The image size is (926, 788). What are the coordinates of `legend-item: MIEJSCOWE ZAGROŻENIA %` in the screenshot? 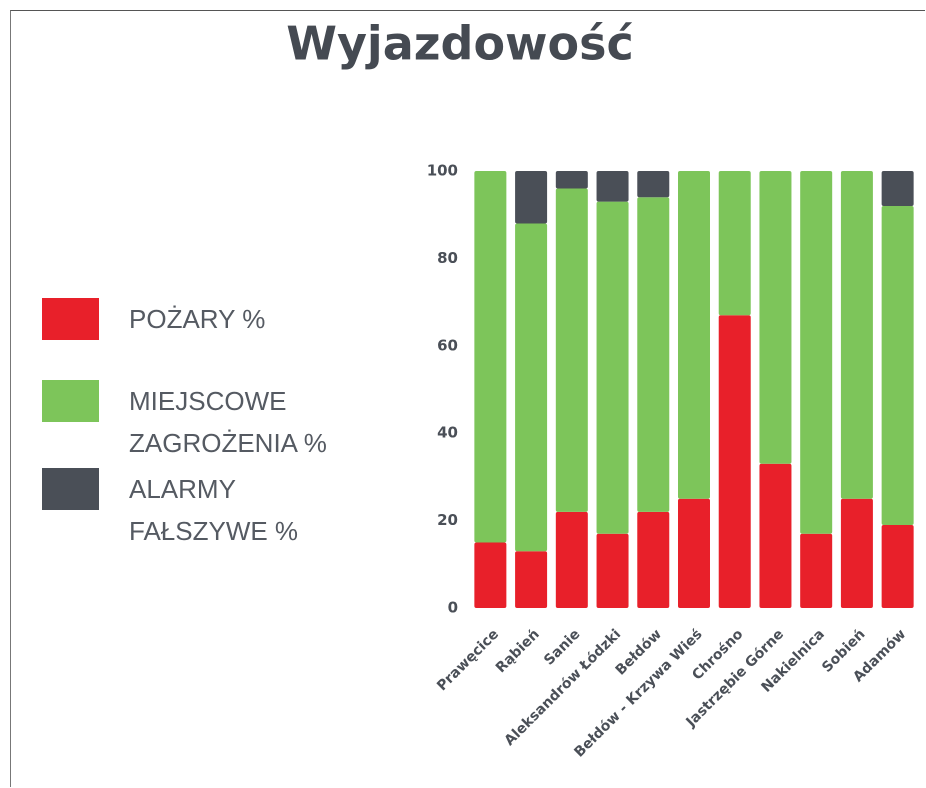 It's located at (205, 422).